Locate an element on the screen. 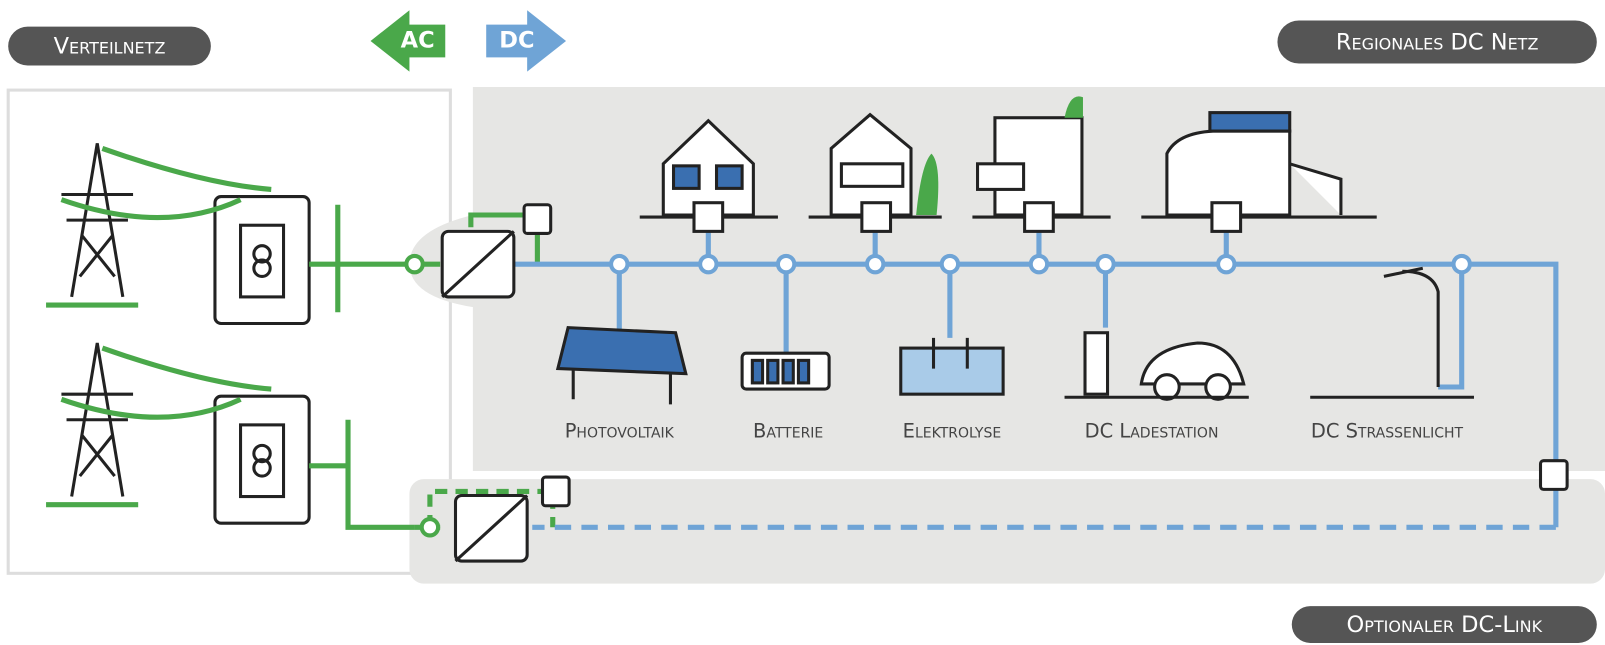 The height and width of the screenshot is (645, 1605). ac-arrow is located at coordinates (408, 41).